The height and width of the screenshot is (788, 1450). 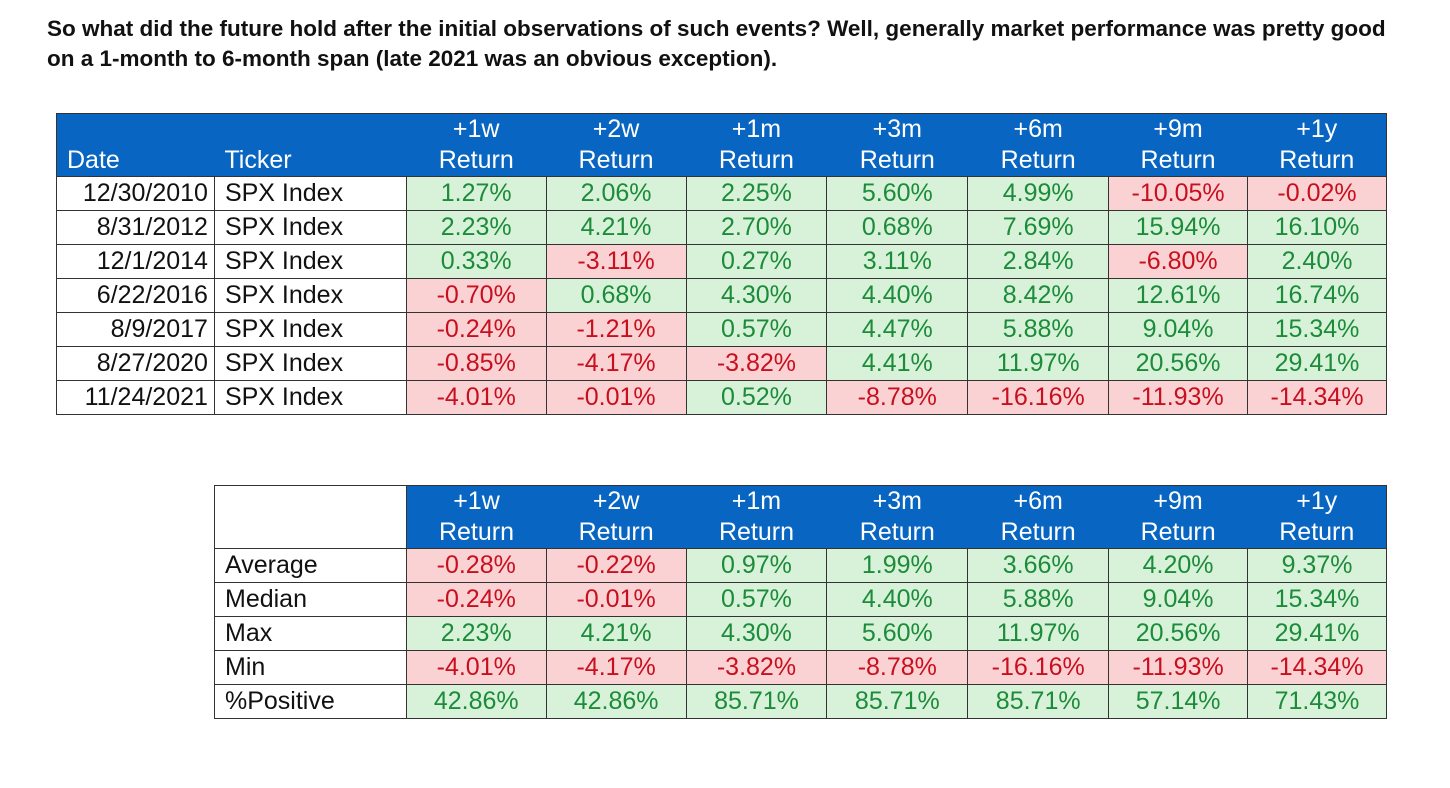 I want to click on stat-value-cell: 0.97%, so click(x=756, y=565).